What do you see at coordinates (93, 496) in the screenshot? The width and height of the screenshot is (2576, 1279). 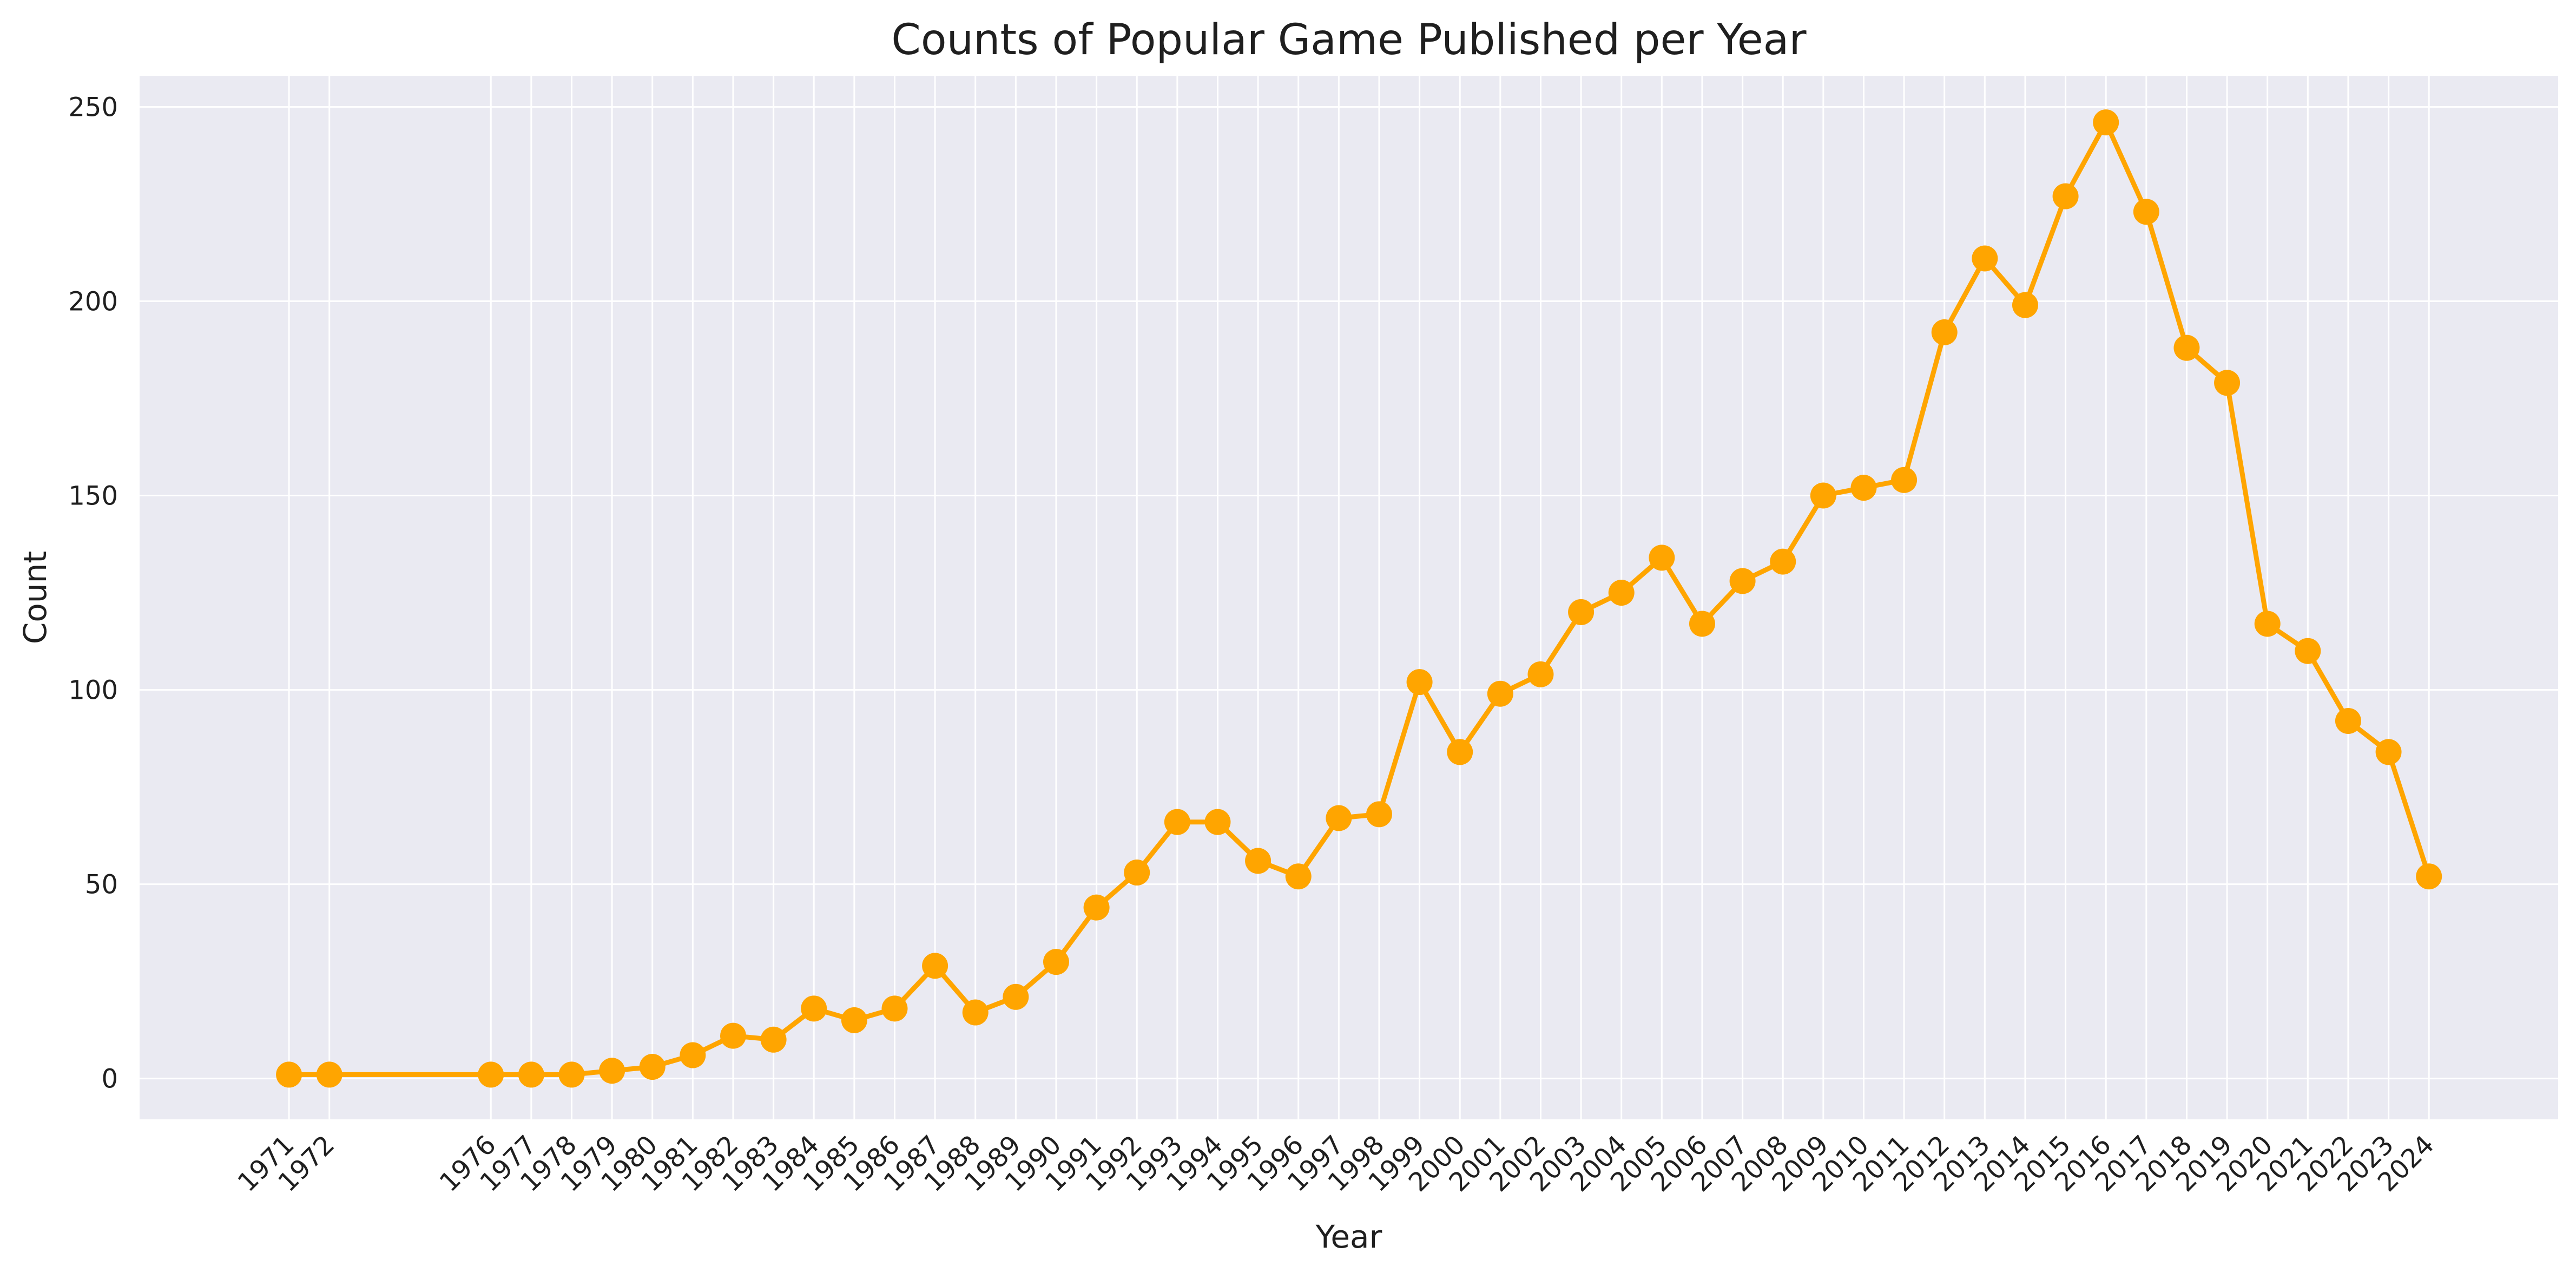 I see `y-tick-label: 150` at bounding box center [93, 496].